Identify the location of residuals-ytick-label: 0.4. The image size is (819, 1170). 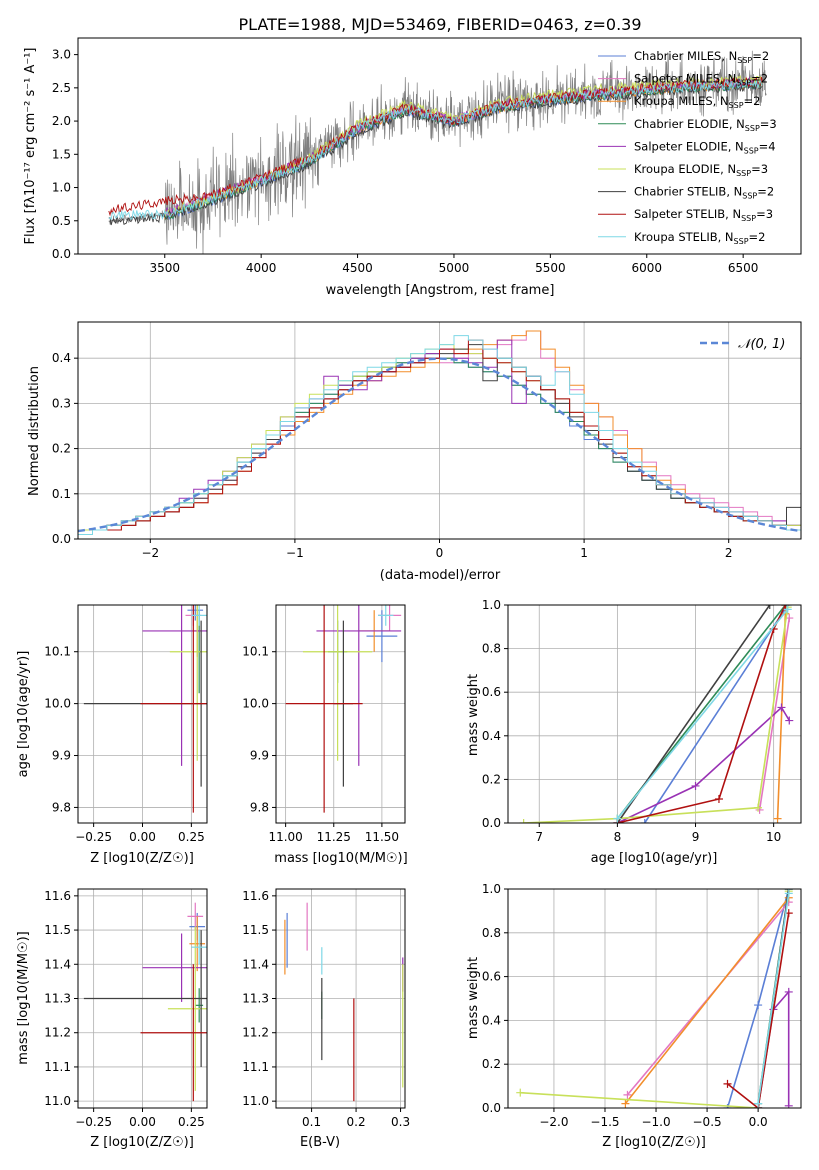
(61, 358).